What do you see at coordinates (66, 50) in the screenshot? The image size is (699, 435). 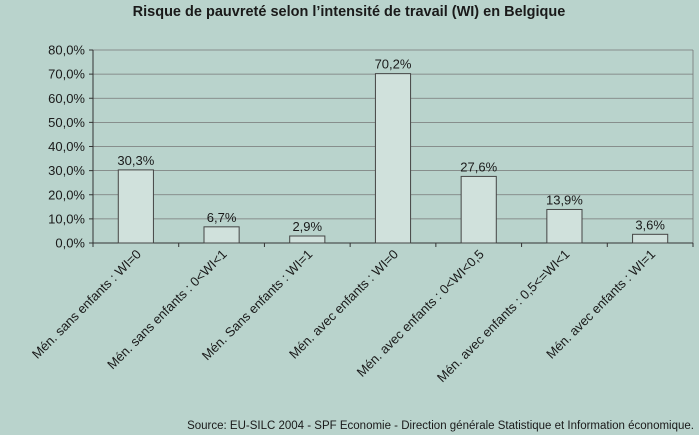 I see `y-tick-label: 80,0%` at bounding box center [66, 50].